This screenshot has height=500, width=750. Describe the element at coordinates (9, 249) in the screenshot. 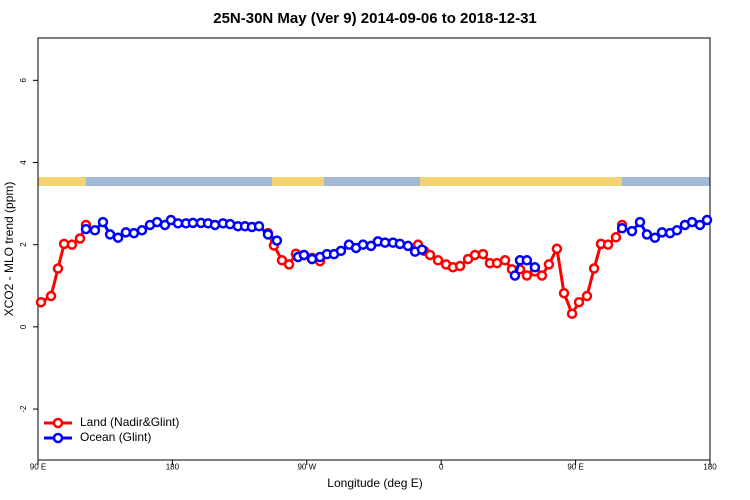

I see `y-axis-label: XCO2 - MLO trend (ppm)` at that location.